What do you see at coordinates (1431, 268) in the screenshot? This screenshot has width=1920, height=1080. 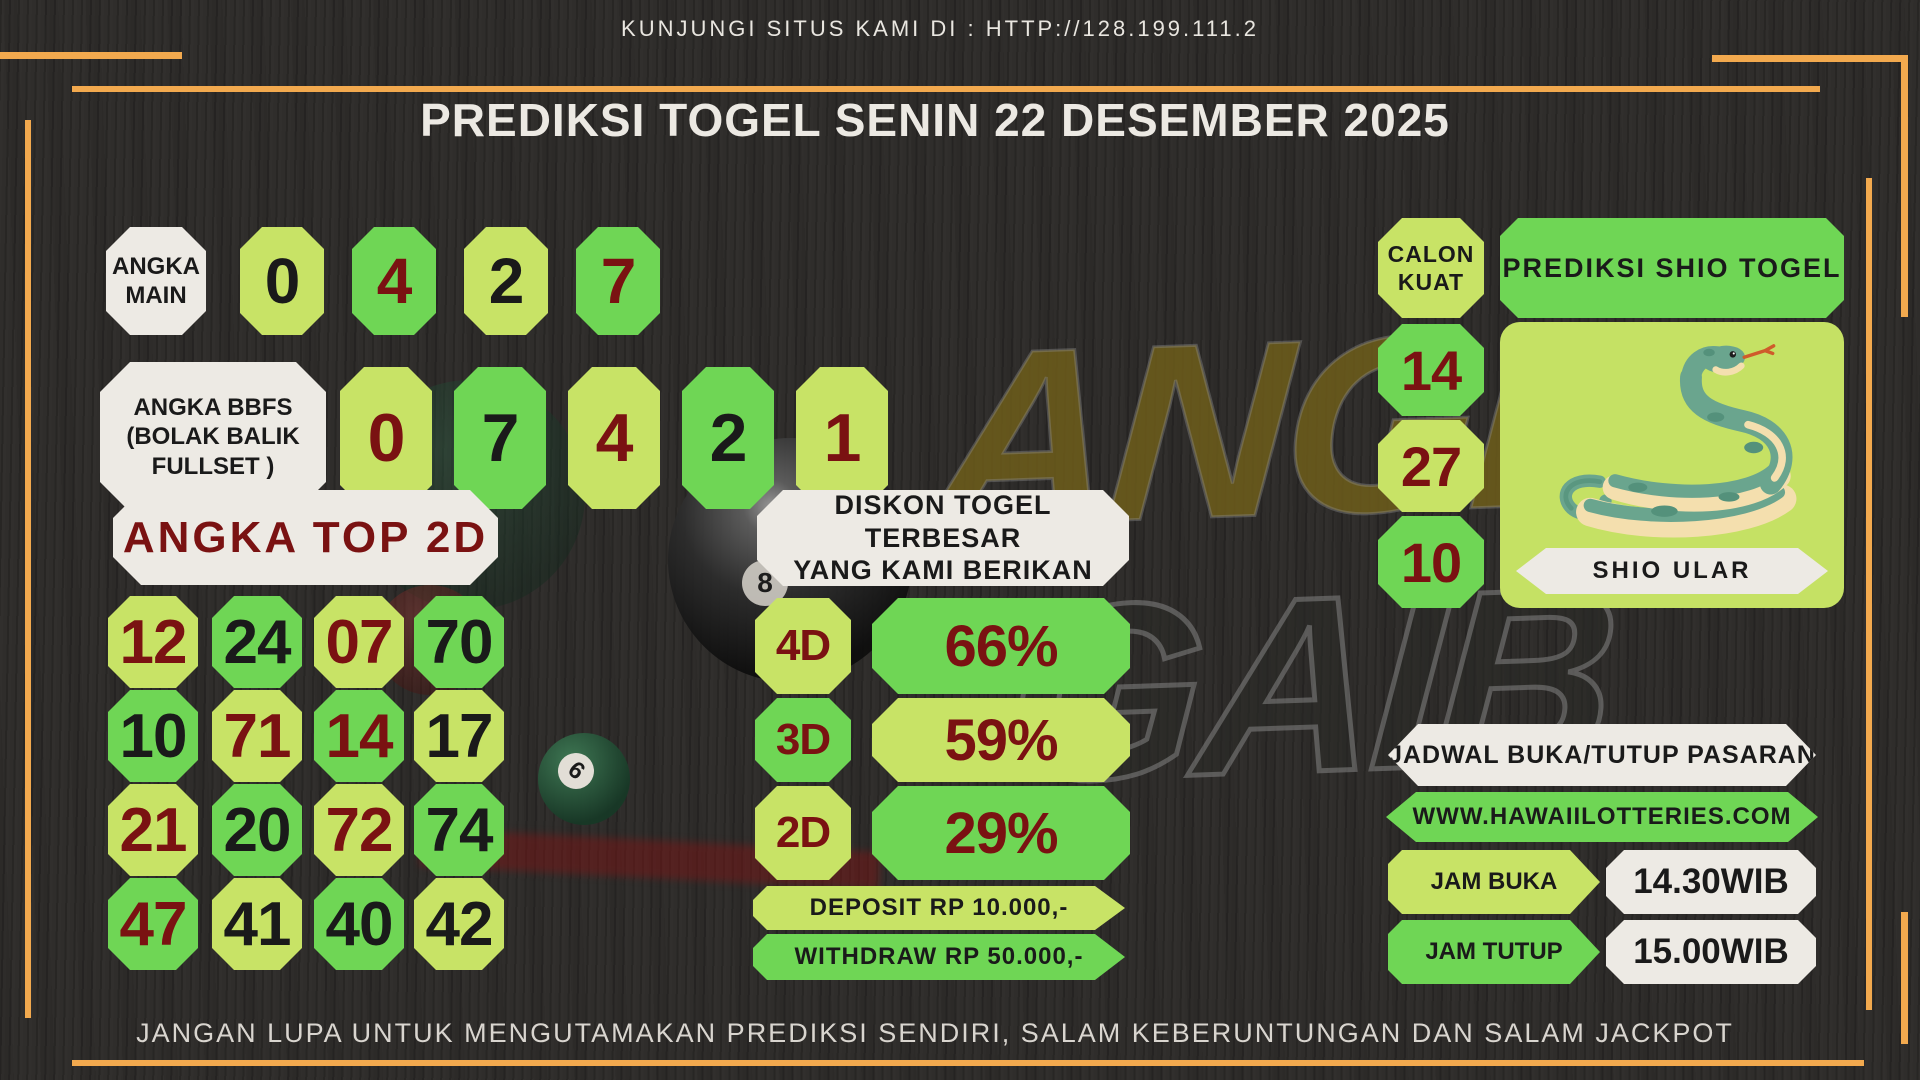 I see `calon-kuat-label: CALON KUAT` at bounding box center [1431, 268].